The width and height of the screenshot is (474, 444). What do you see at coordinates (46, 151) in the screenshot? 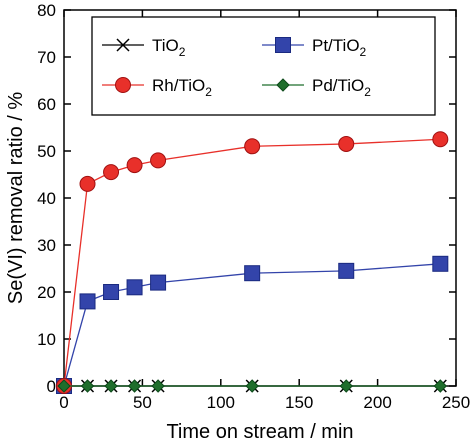
I see `y-tick-label: 50` at bounding box center [46, 151].